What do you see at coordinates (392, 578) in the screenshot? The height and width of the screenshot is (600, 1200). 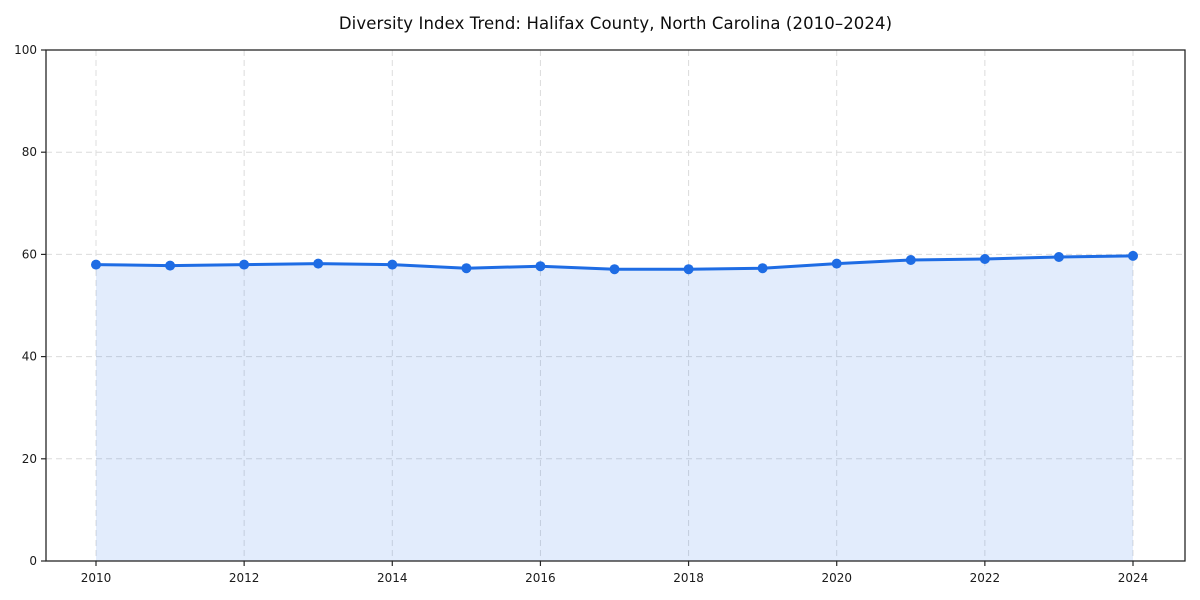 I see `x-tick-label: 2014` at bounding box center [392, 578].